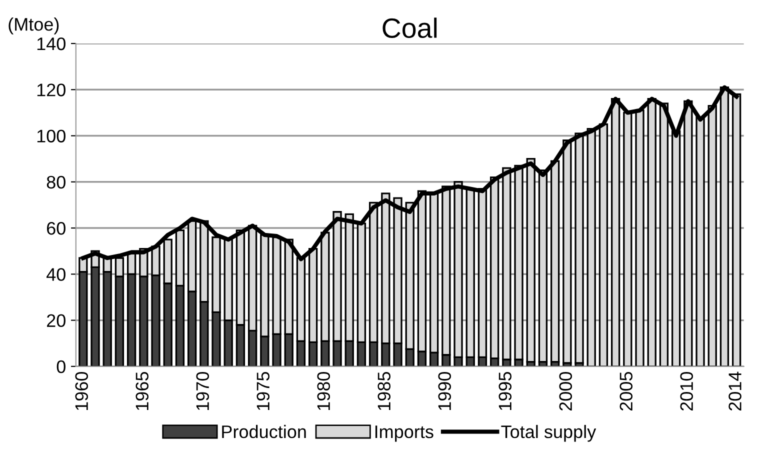  What do you see at coordinates (445, 391) in the screenshot?
I see `x-tick-label: 1990` at bounding box center [445, 391].